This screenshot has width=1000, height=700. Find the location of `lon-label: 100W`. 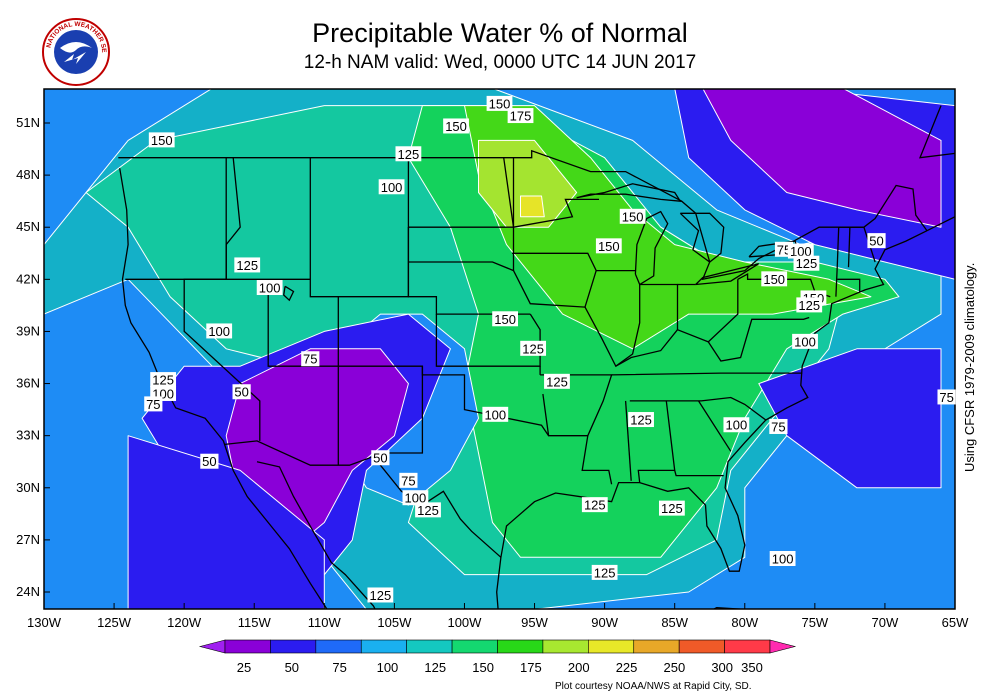

lon-label: 100W is located at coordinates (464, 622).